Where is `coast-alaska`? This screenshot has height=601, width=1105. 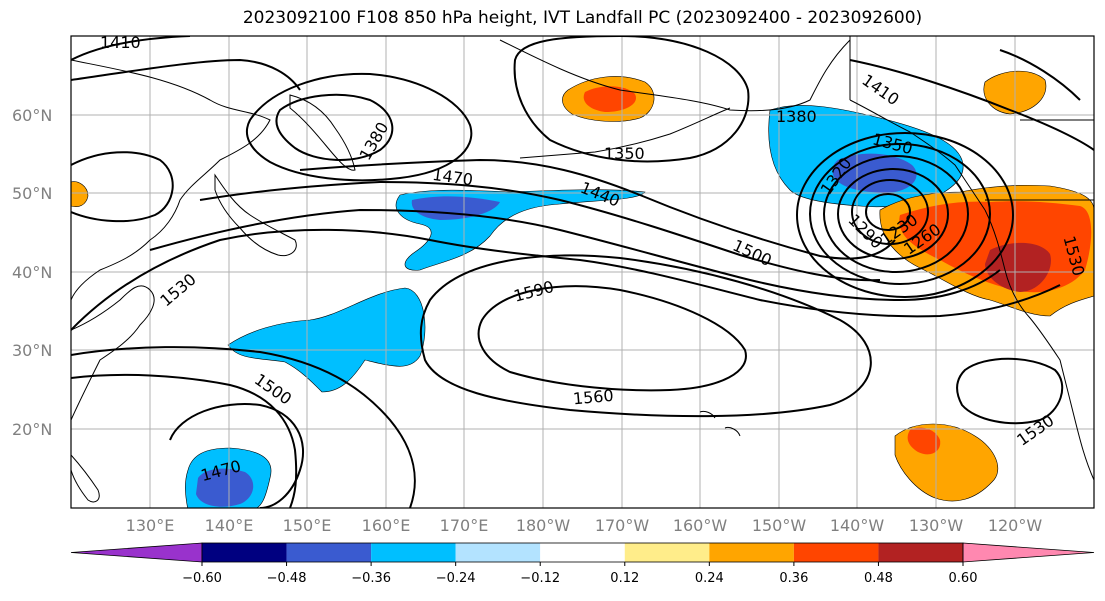
coast-alaska is located at coordinates (675, 75).